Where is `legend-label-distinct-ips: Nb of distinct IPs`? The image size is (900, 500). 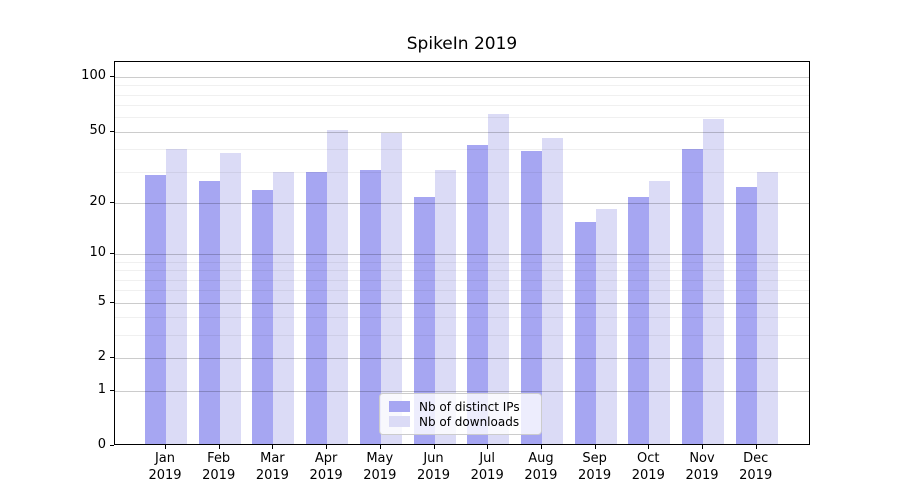 legend-label-distinct-ips: Nb of distinct IPs is located at coordinates (469, 406).